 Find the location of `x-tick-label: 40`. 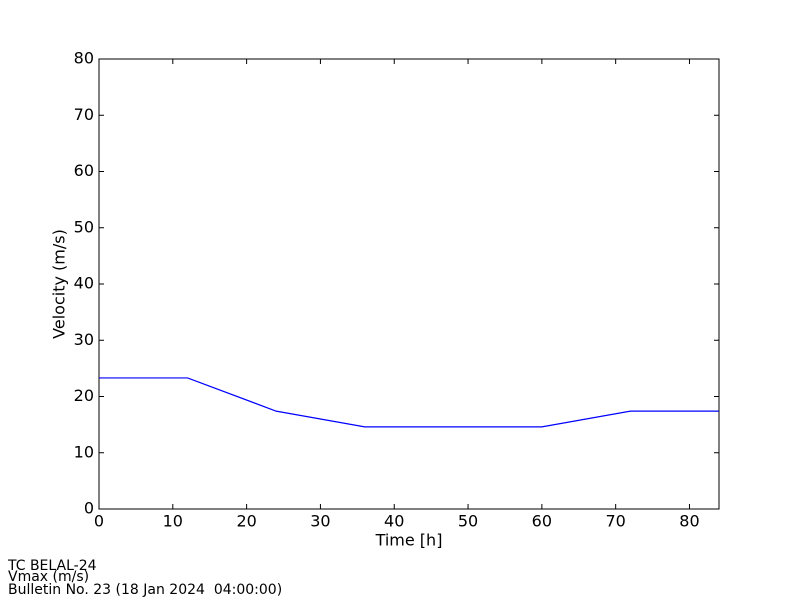

x-tick-label: 40 is located at coordinates (394, 521).